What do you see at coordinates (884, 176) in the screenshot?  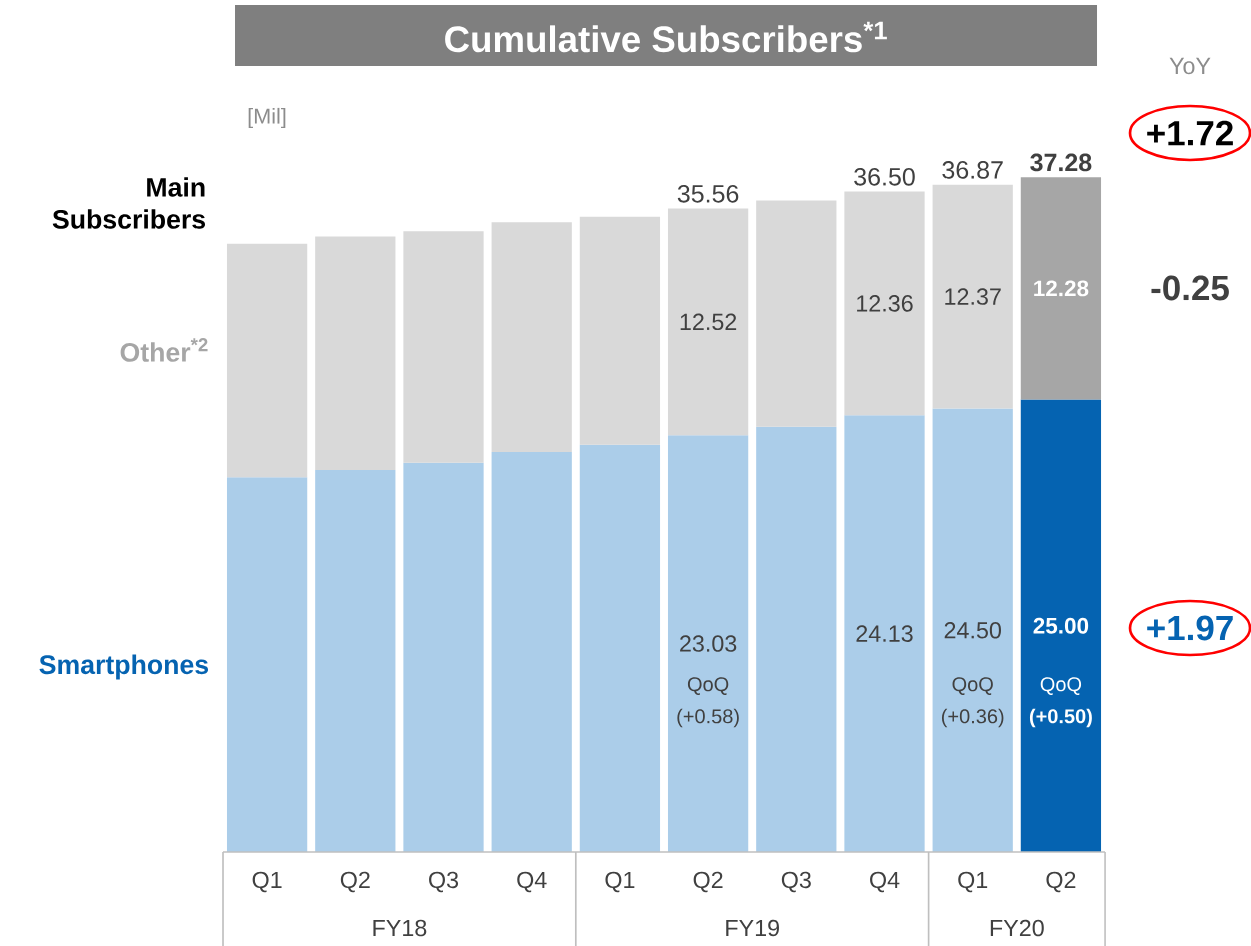 I see `total-label: 36.50` at bounding box center [884, 176].